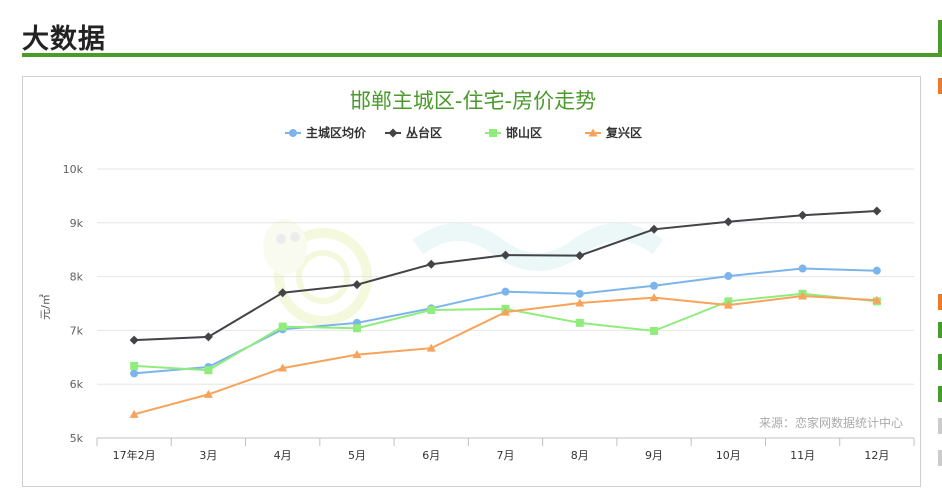  Describe the element at coordinates (77, 384) in the screenshot. I see `y-tick-label: 6k` at that location.